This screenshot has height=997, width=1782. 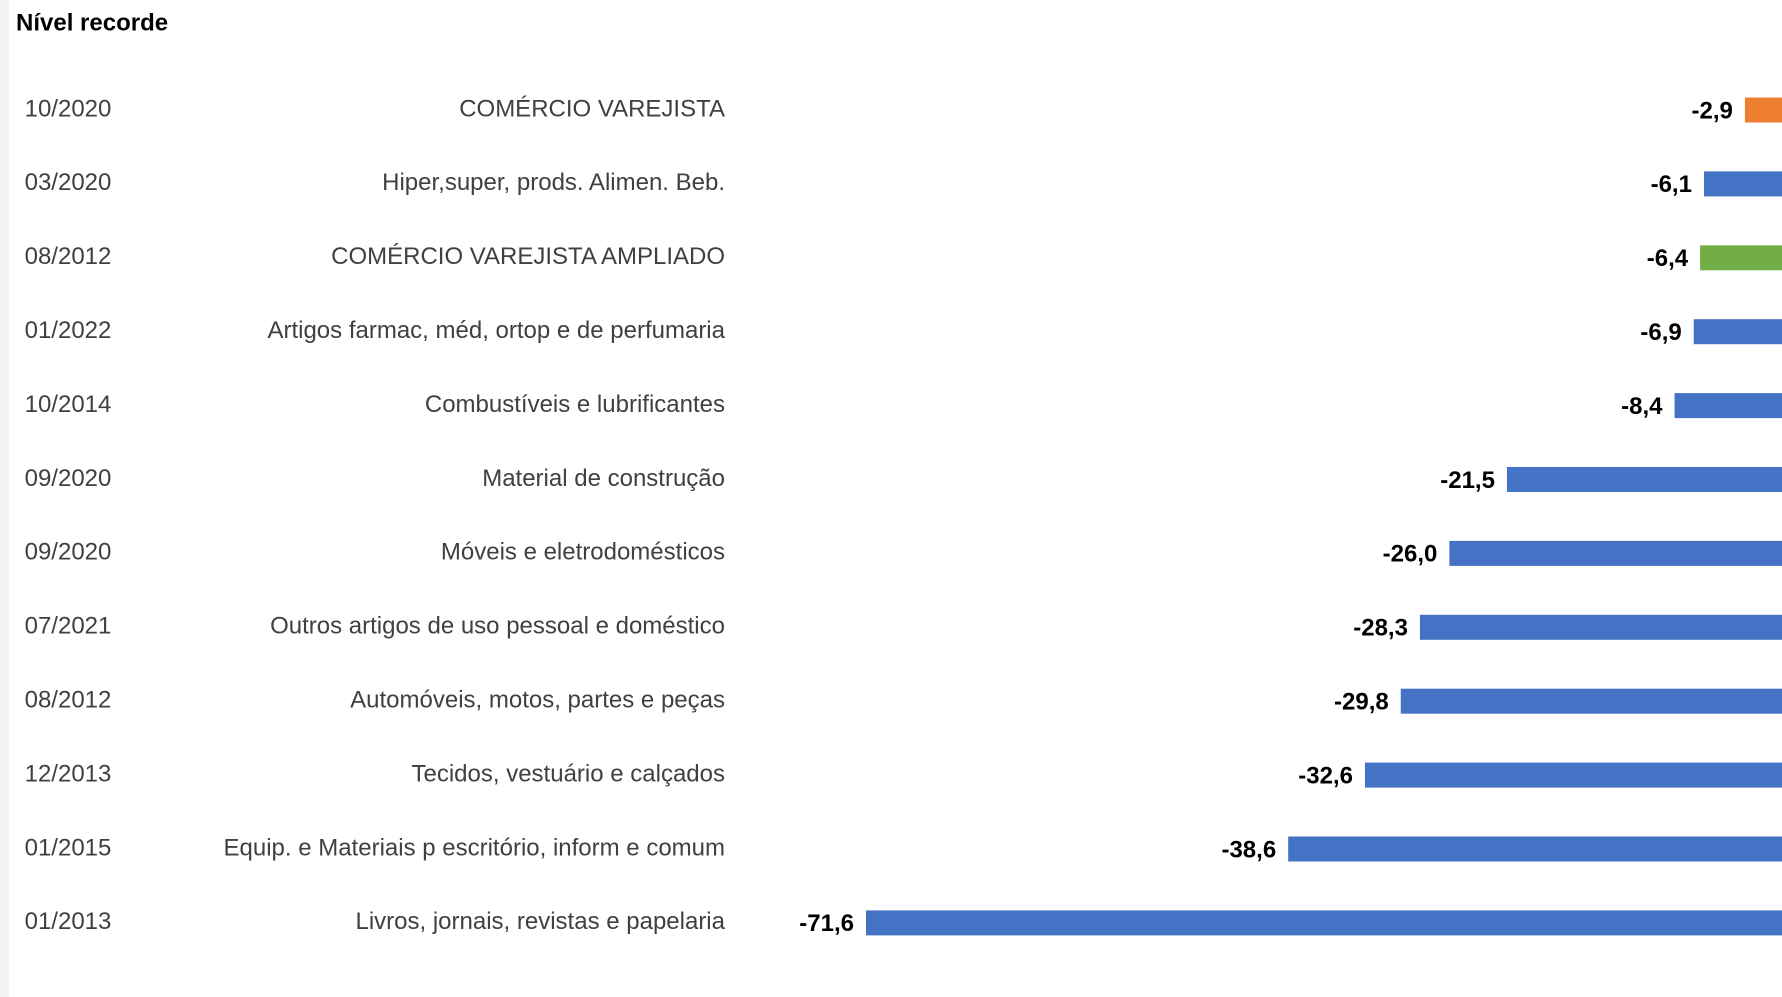 I want to click on category-label: Combustíveis e lubrificantes, so click(x=575, y=404).